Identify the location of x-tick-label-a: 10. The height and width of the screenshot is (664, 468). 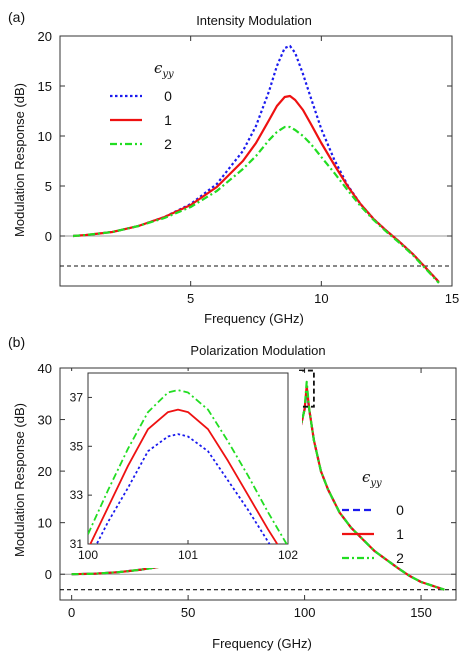
(321, 298).